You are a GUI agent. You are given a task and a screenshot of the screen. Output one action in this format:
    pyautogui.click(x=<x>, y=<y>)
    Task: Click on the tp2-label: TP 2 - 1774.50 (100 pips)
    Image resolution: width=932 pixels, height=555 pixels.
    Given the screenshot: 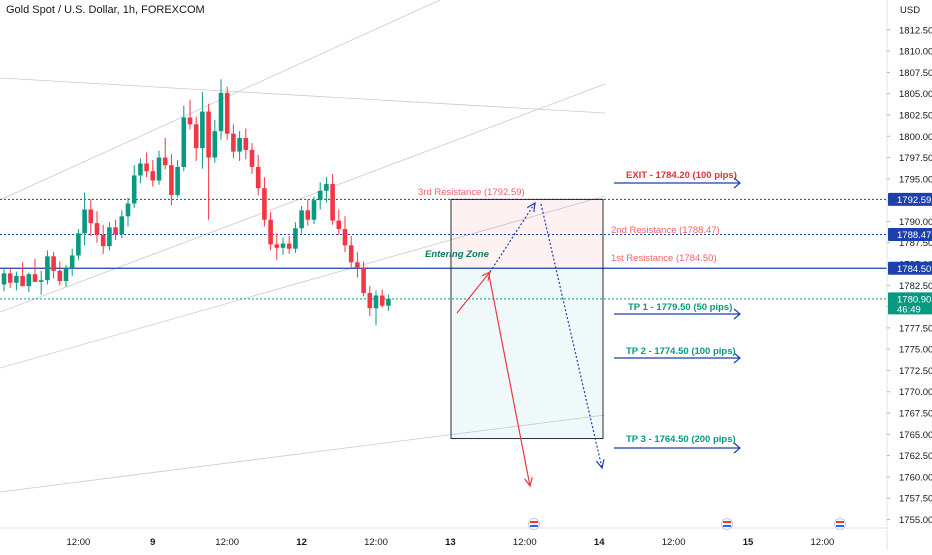 What is the action you would take?
    pyautogui.click(x=681, y=351)
    